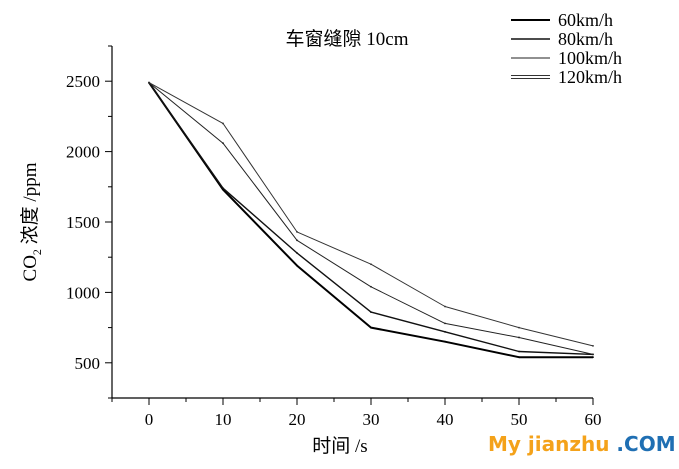  What do you see at coordinates (371, 419) in the screenshot?
I see `x-tick-label: 30` at bounding box center [371, 419].